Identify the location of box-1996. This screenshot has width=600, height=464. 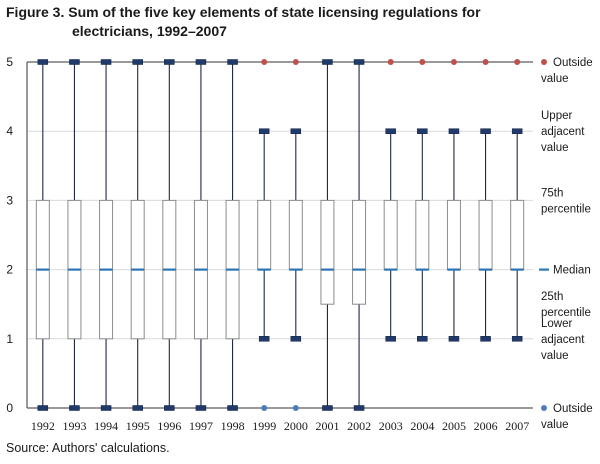
(169, 235).